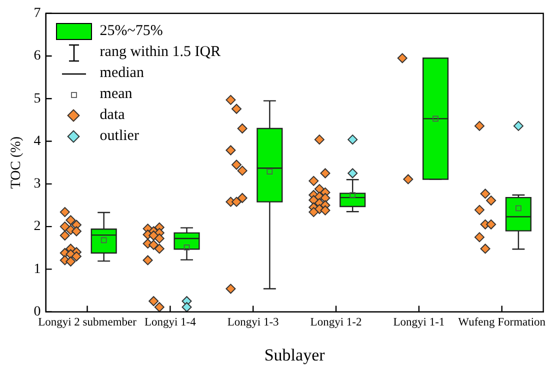 This screenshot has width=550, height=370. What do you see at coordinates (502, 322) in the screenshot?
I see `x-tick-label: Wufeng Formation` at bounding box center [502, 322].